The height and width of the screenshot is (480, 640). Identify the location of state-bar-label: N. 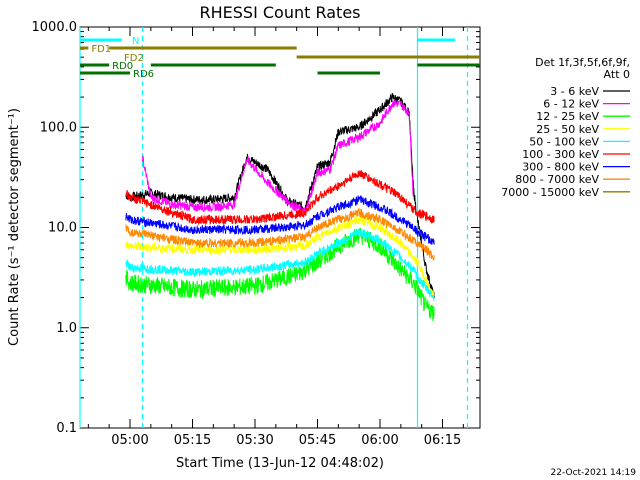
(135, 41).